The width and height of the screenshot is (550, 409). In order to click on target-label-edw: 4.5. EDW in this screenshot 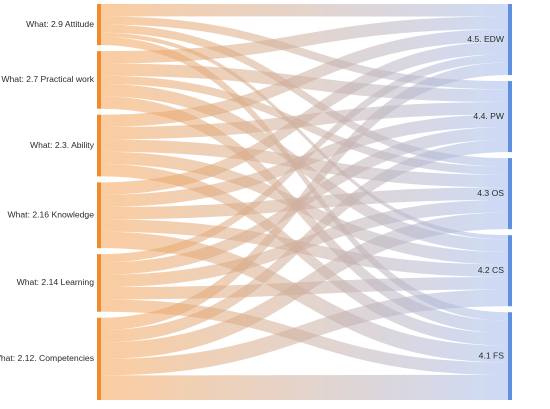, I will do `click(486, 39)`.